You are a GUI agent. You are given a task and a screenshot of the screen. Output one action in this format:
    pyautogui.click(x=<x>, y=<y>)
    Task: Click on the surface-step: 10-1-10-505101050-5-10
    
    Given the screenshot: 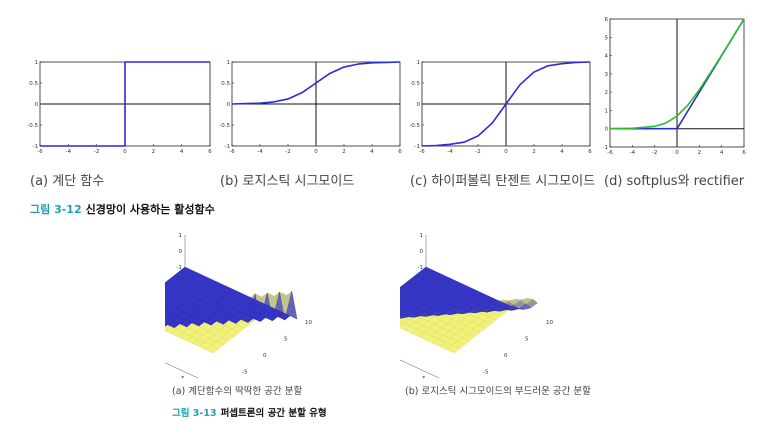 What is the action you would take?
    pyautogui.click(x=238, y=305)
    